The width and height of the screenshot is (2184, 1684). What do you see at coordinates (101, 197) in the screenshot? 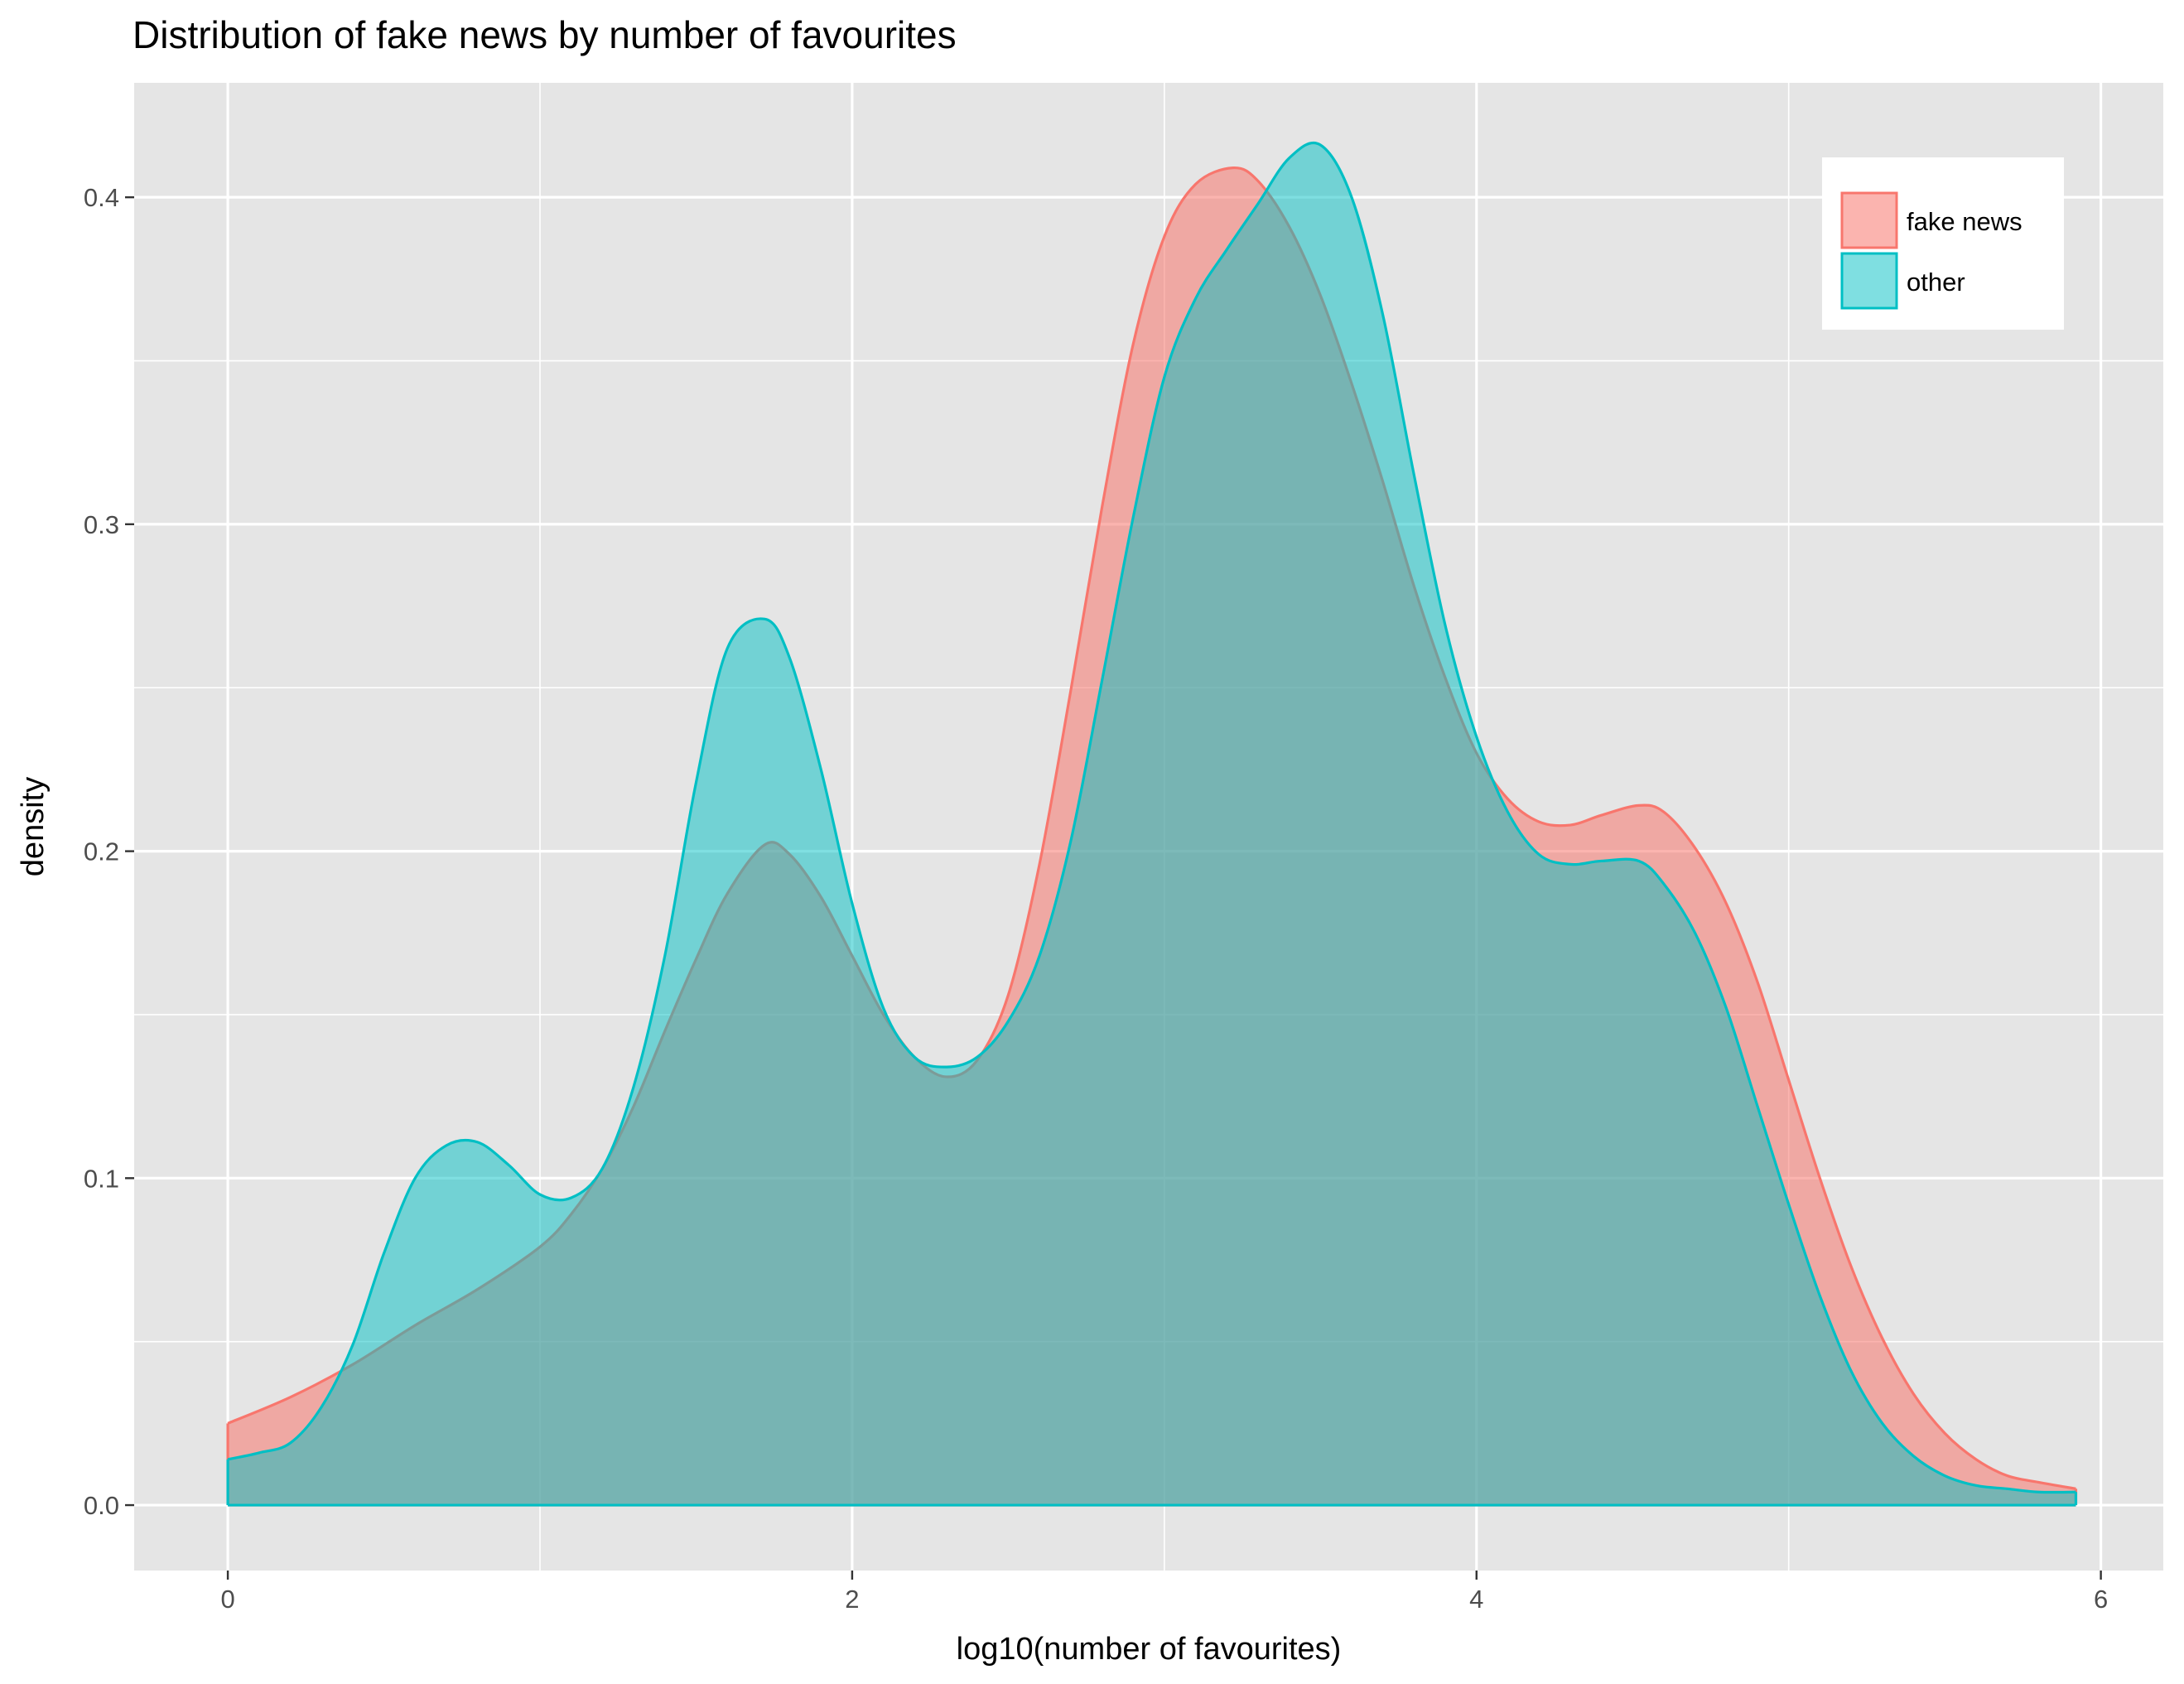
I see `y-tick-label: 0.4` at bounding box center [101, 197].